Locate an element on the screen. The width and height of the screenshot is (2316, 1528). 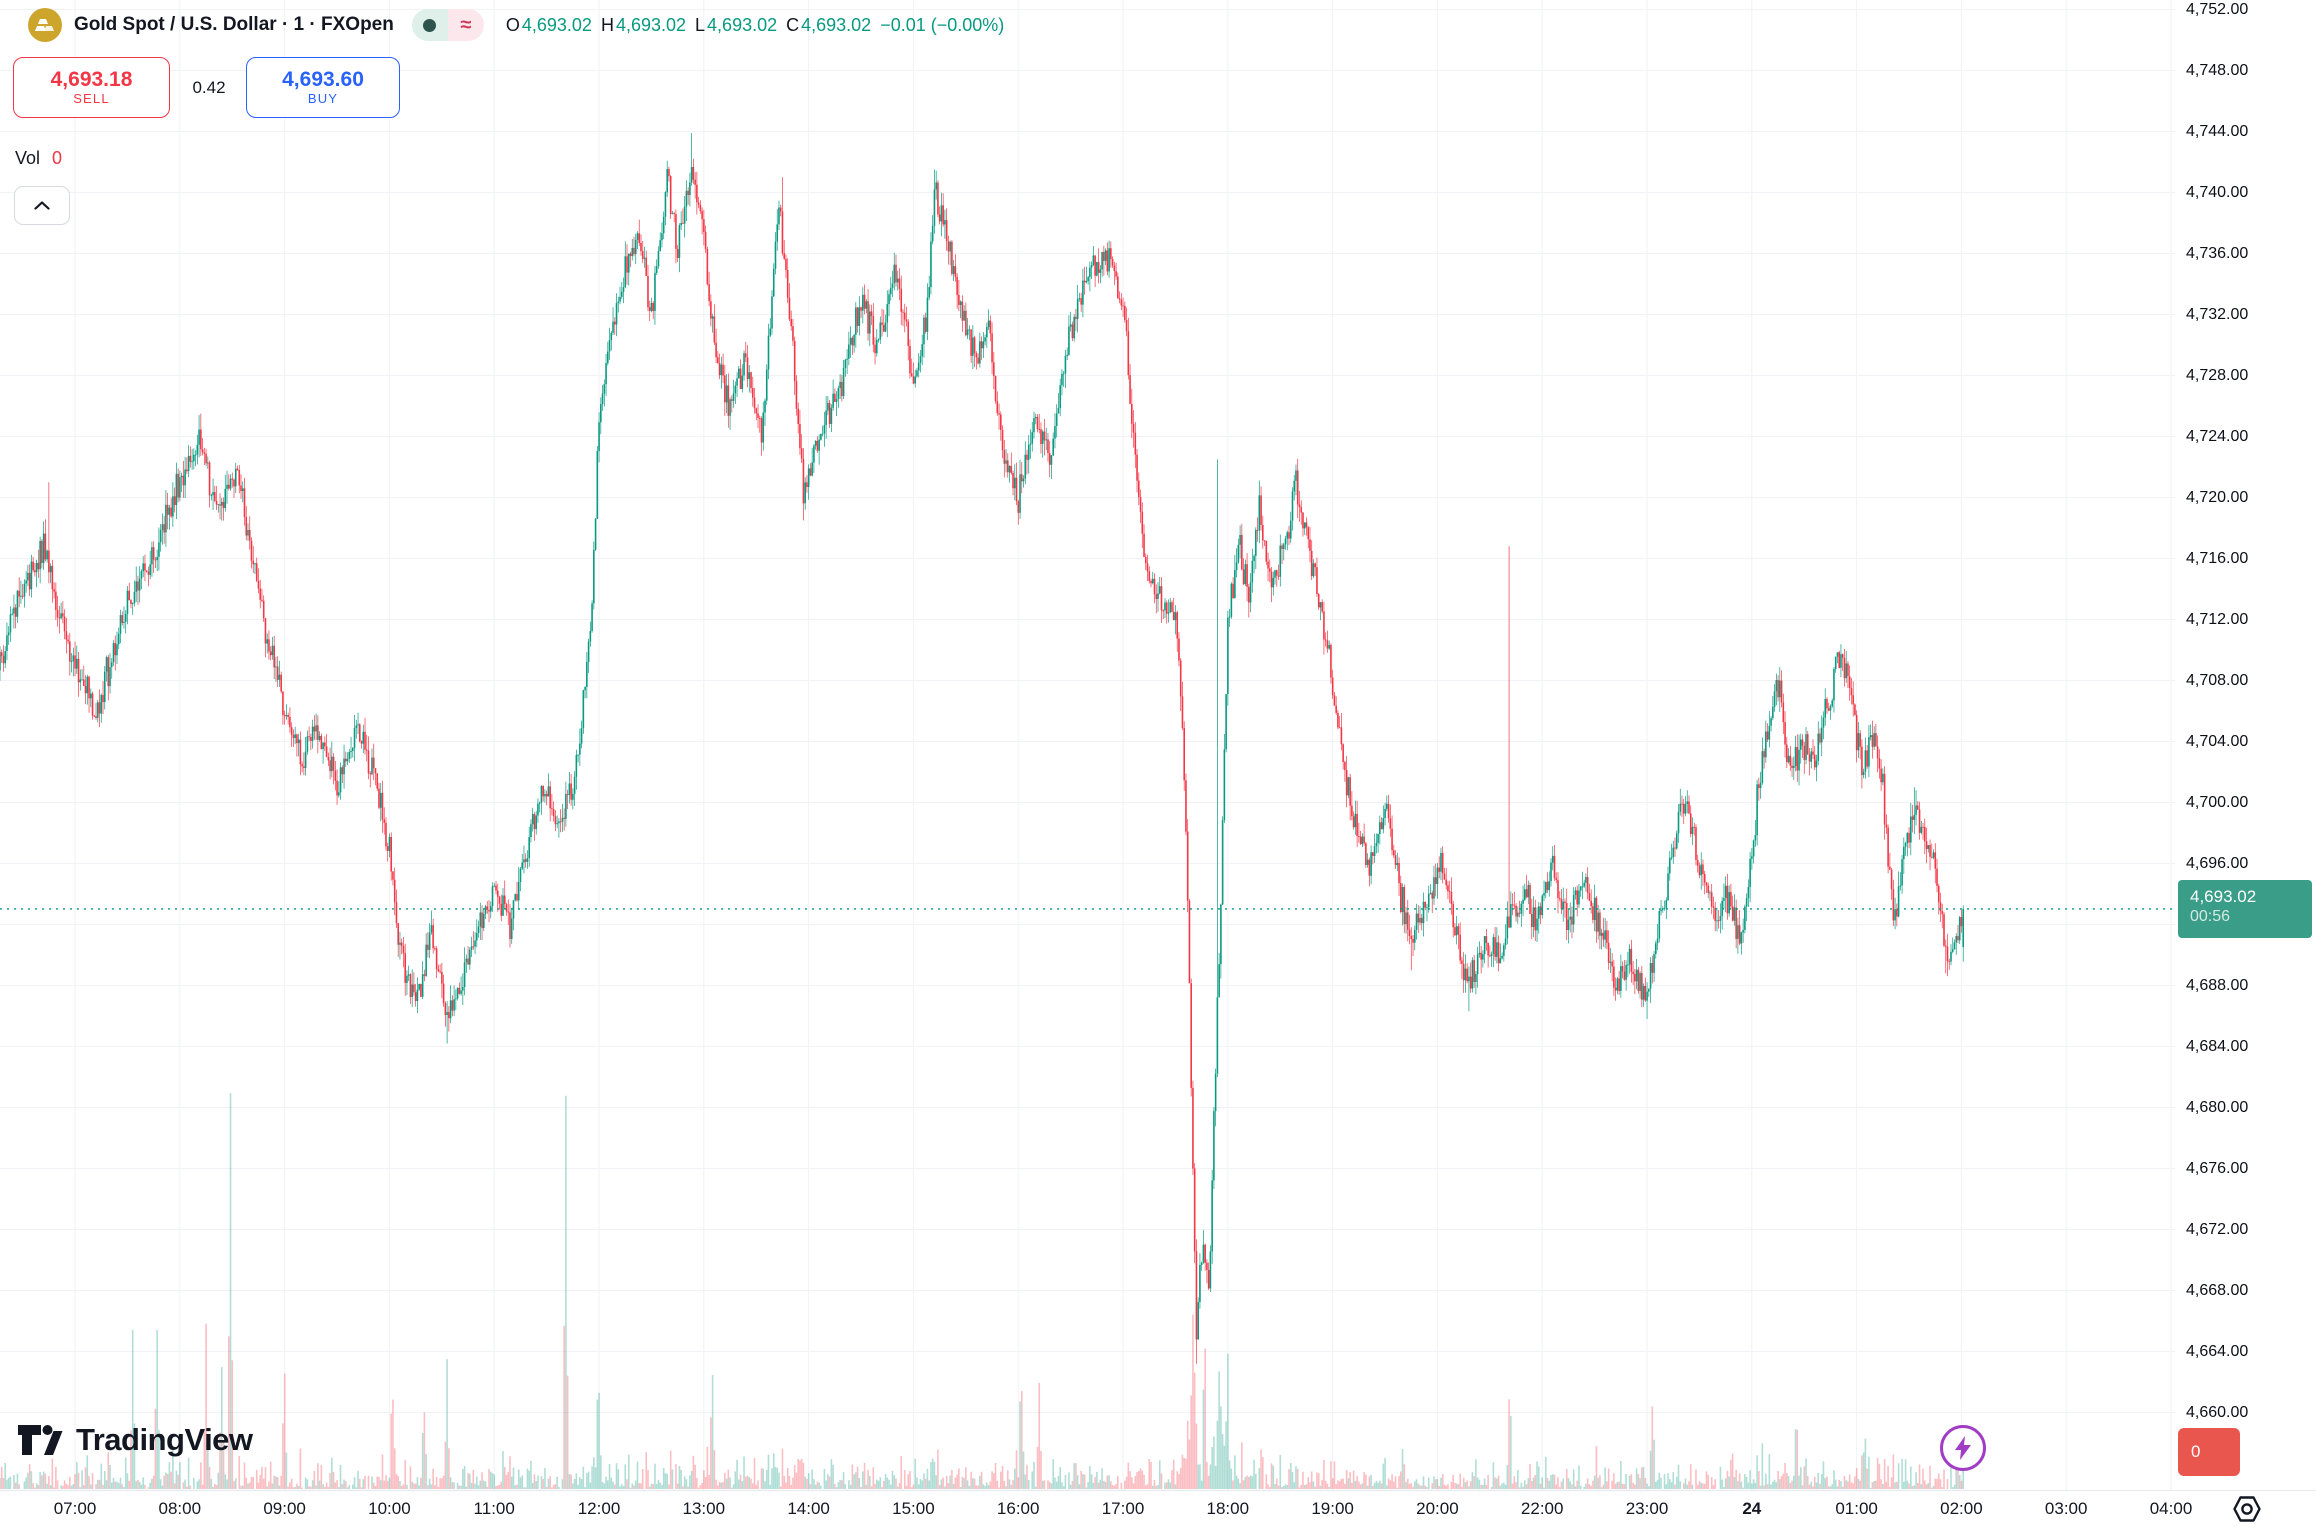
volume-indicator-legend: Vol 0 is located at coordinates (38, 158).